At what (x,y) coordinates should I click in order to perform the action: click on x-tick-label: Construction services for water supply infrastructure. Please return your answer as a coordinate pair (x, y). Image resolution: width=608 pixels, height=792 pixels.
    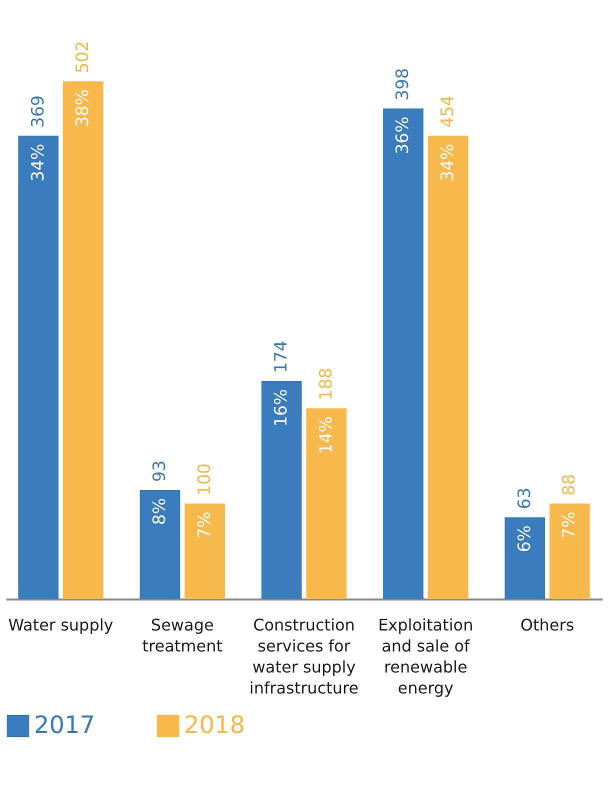
    Looking at the image, I should click on (304, 657).